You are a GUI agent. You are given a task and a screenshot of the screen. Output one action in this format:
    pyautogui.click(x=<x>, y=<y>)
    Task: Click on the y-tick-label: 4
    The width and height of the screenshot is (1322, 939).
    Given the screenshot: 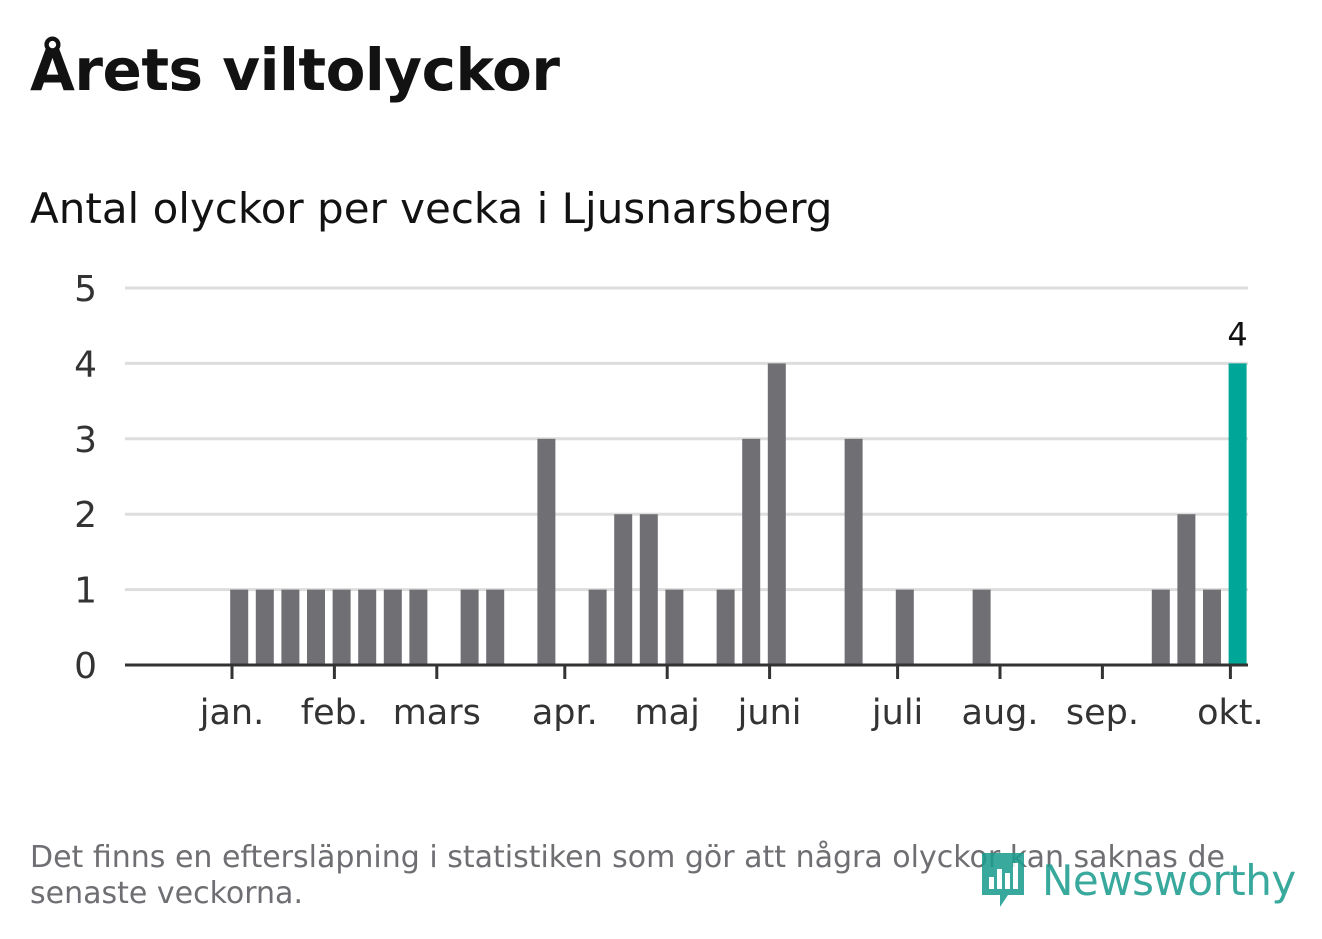 What is the action you would take?
    pyautogui.click(x=85, y=364)
    